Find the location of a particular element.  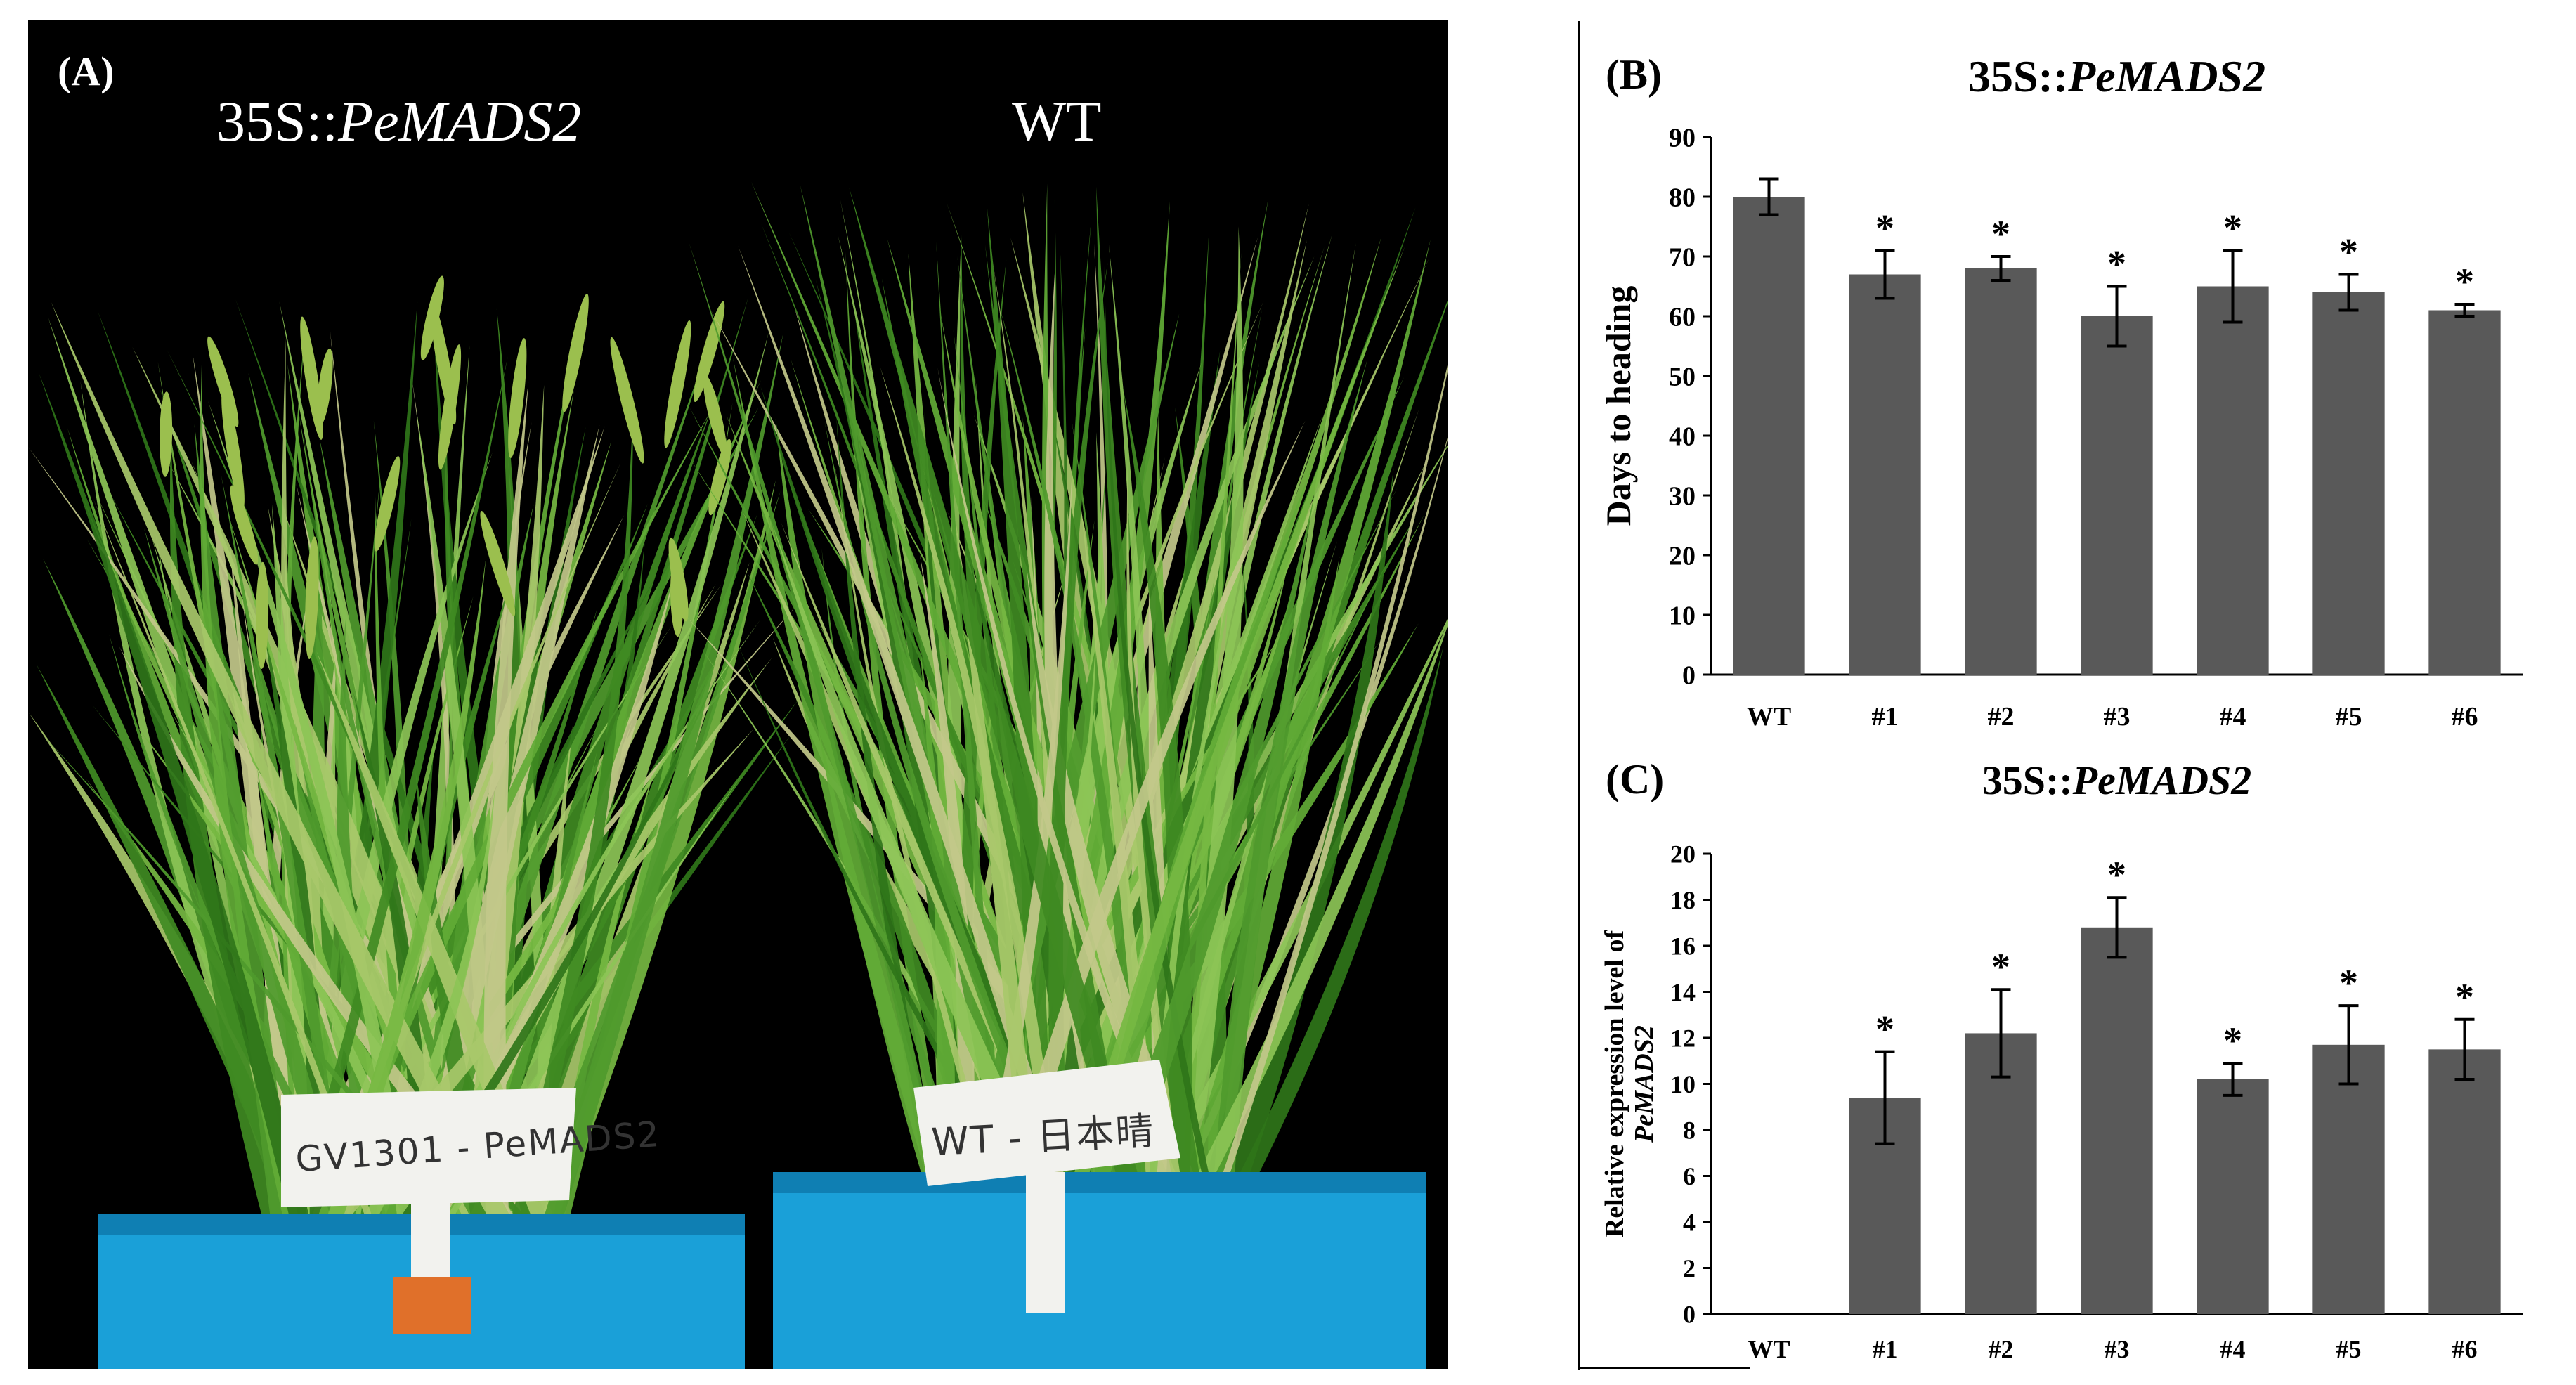

y-tick-label: 18 is located at coordinates (1683, 900).